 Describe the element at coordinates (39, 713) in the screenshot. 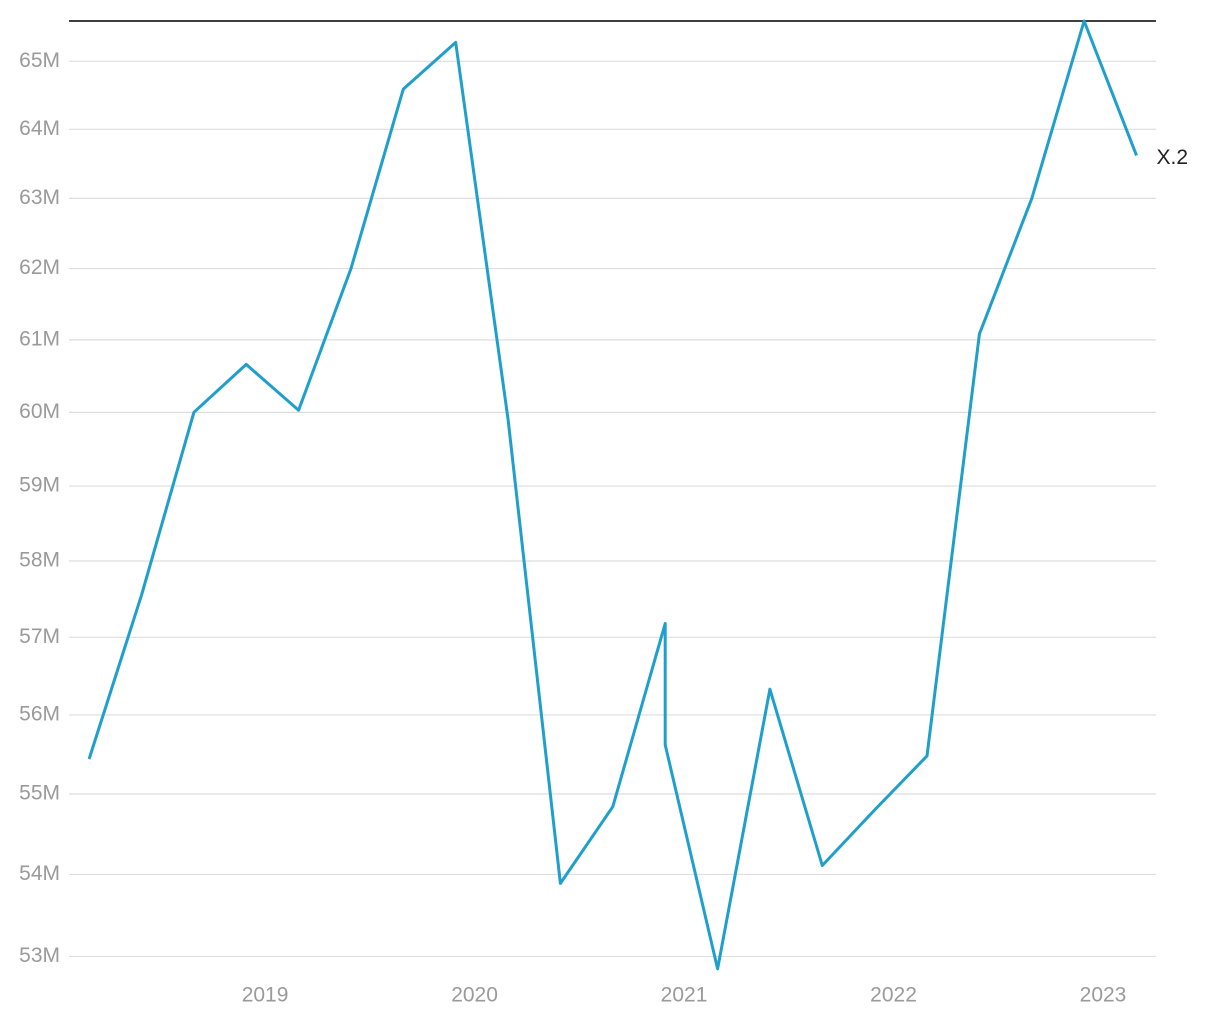

I see `y-tick-label: 56M` at that location.